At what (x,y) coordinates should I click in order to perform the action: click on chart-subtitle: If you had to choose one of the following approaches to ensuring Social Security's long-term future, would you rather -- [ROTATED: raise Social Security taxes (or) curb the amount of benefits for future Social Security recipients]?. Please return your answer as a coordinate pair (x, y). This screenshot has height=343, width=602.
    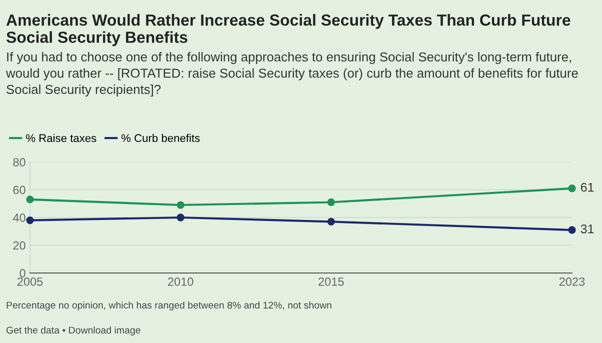
    Looking at the image, I should click on (292, 74).